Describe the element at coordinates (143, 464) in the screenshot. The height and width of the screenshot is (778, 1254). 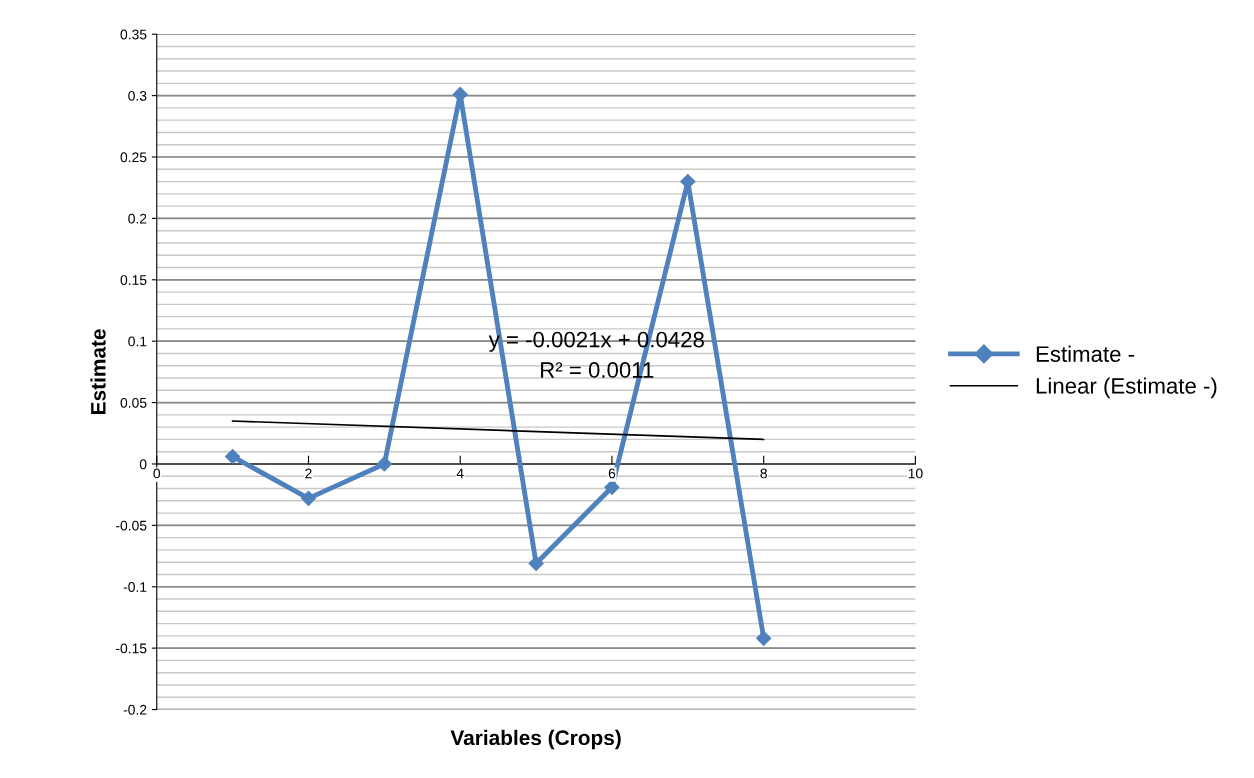
I see `y-tick-label: 0` at that location.